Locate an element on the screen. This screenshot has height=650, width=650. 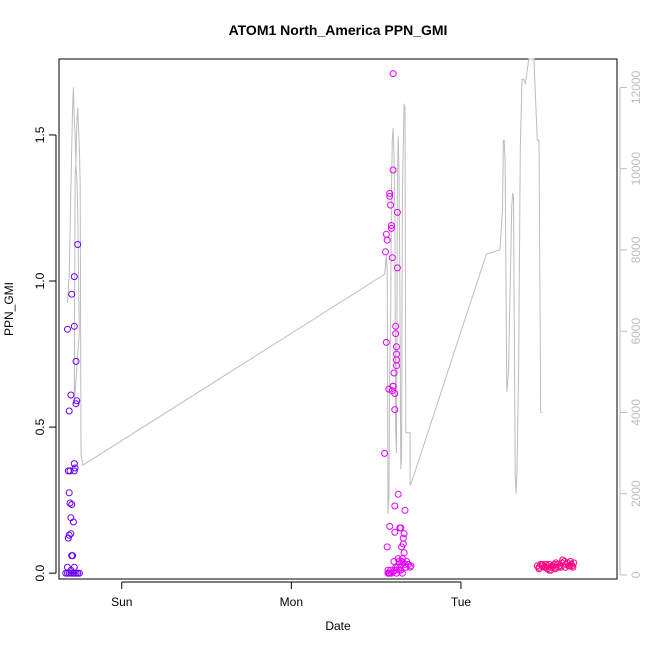
y-axis-label: PPN_GMI is located at coordinates (9, 309).